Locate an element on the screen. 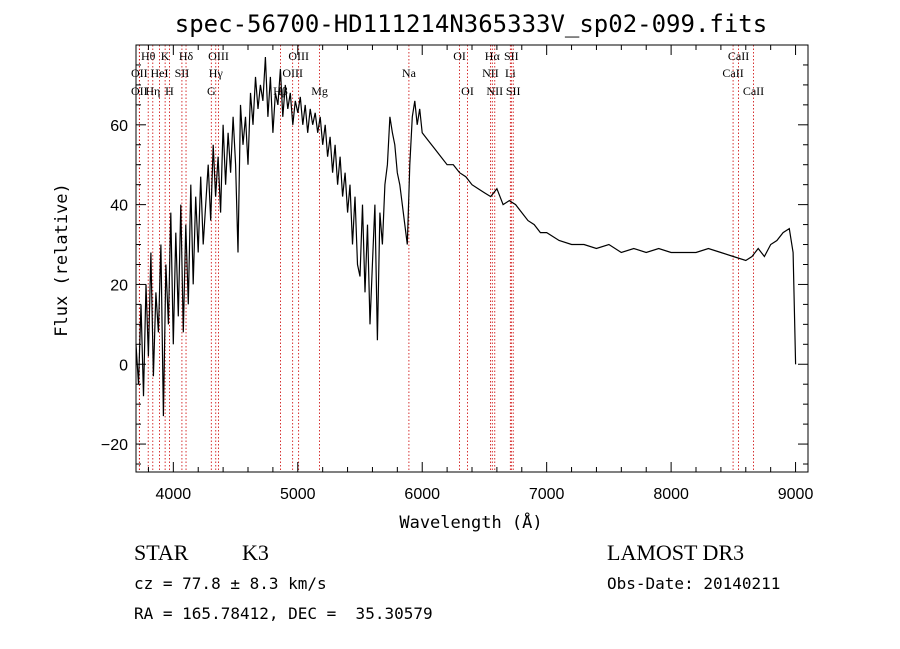  line-label-9: OIII is located at coordinates (218, 56).